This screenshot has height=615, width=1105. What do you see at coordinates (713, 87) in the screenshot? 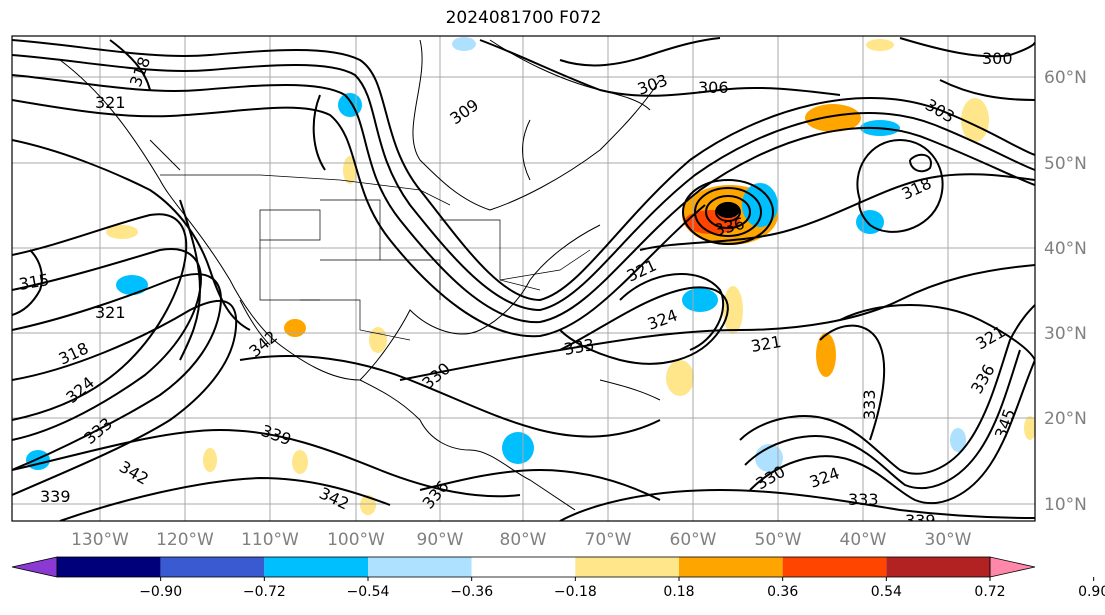
I see `contour-label: 306` at bounding box center [713, 87].